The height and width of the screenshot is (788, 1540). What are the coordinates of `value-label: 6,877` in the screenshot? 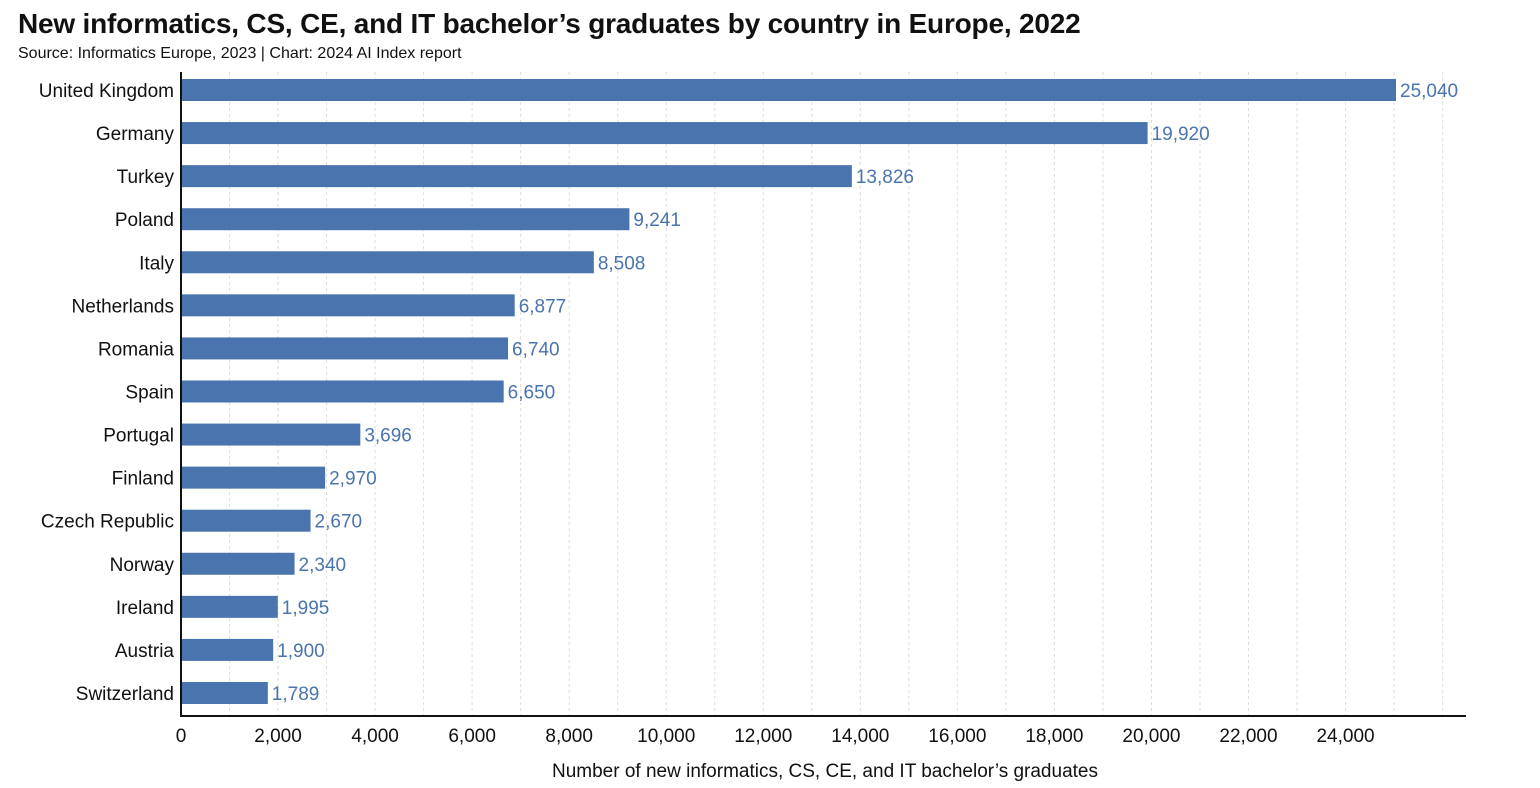 It's located at (543, 306).